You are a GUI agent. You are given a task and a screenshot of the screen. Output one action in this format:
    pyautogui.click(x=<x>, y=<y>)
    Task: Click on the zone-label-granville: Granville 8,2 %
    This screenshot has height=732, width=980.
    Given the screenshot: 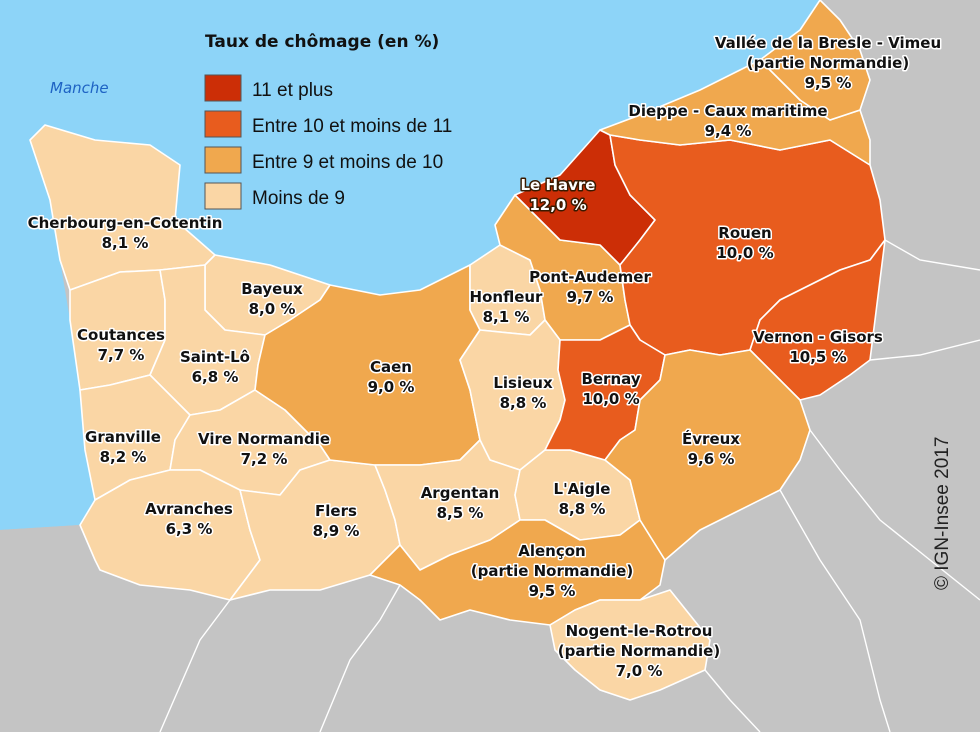 What is the action you would take?
    pyautogui.click(x=123, y=447)
    